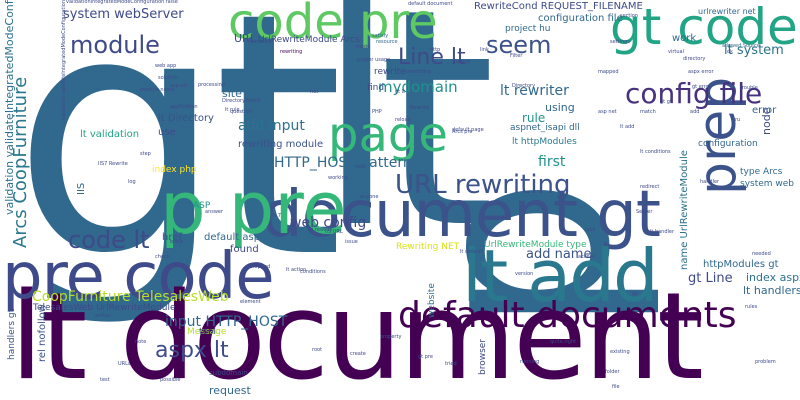 This screenshot has height=400, width=800. Describe the element at coordinates (620, 352) in the screenshot. I see `word-filler: existing` at that location.